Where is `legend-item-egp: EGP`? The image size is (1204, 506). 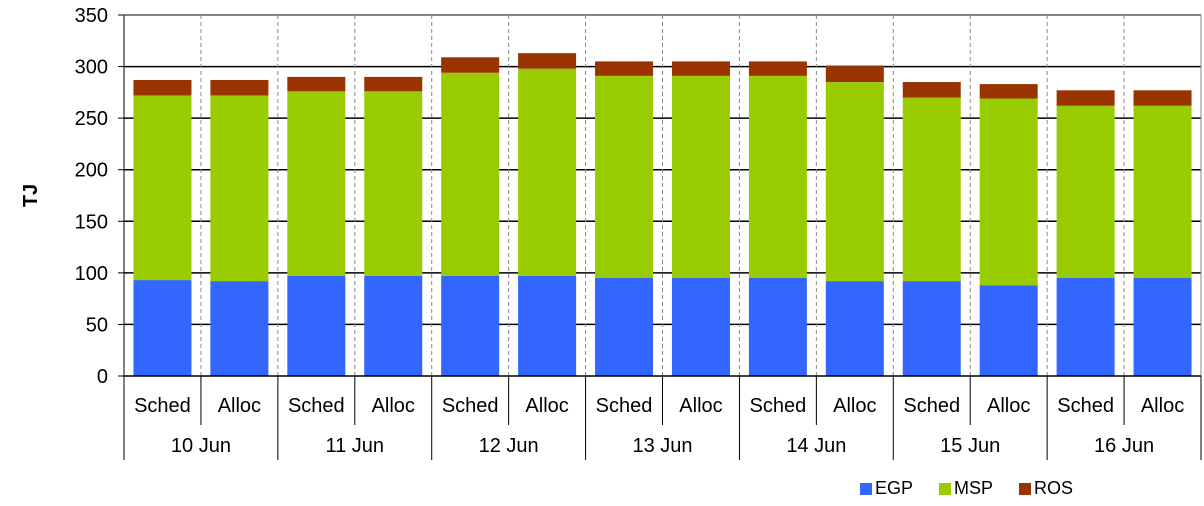 legend-item-egp: EGP is located at coordinates (886, 488).